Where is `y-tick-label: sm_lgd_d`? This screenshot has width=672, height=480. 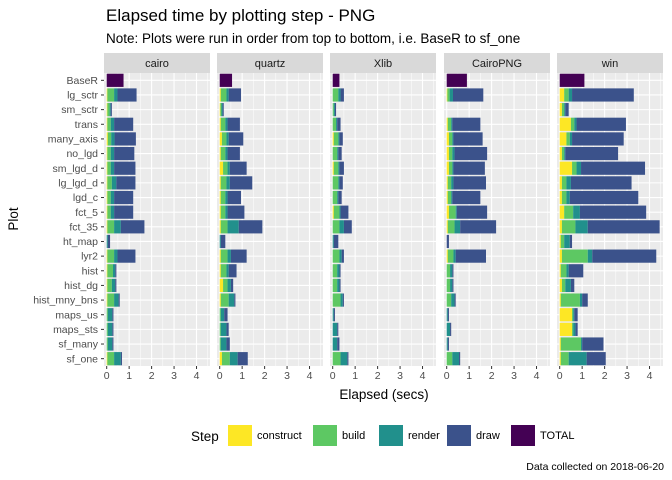
y-tick-label: sm_lgd_d is located at coordinates (75, 169).